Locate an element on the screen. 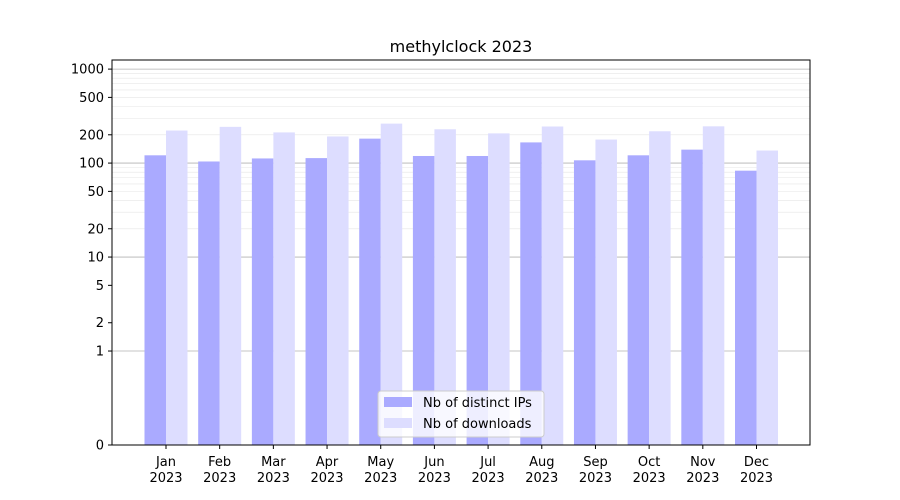 This screenshot has width=900, height=500. x-tick-label: Jan 2023 is located at coordinates (165, 470).